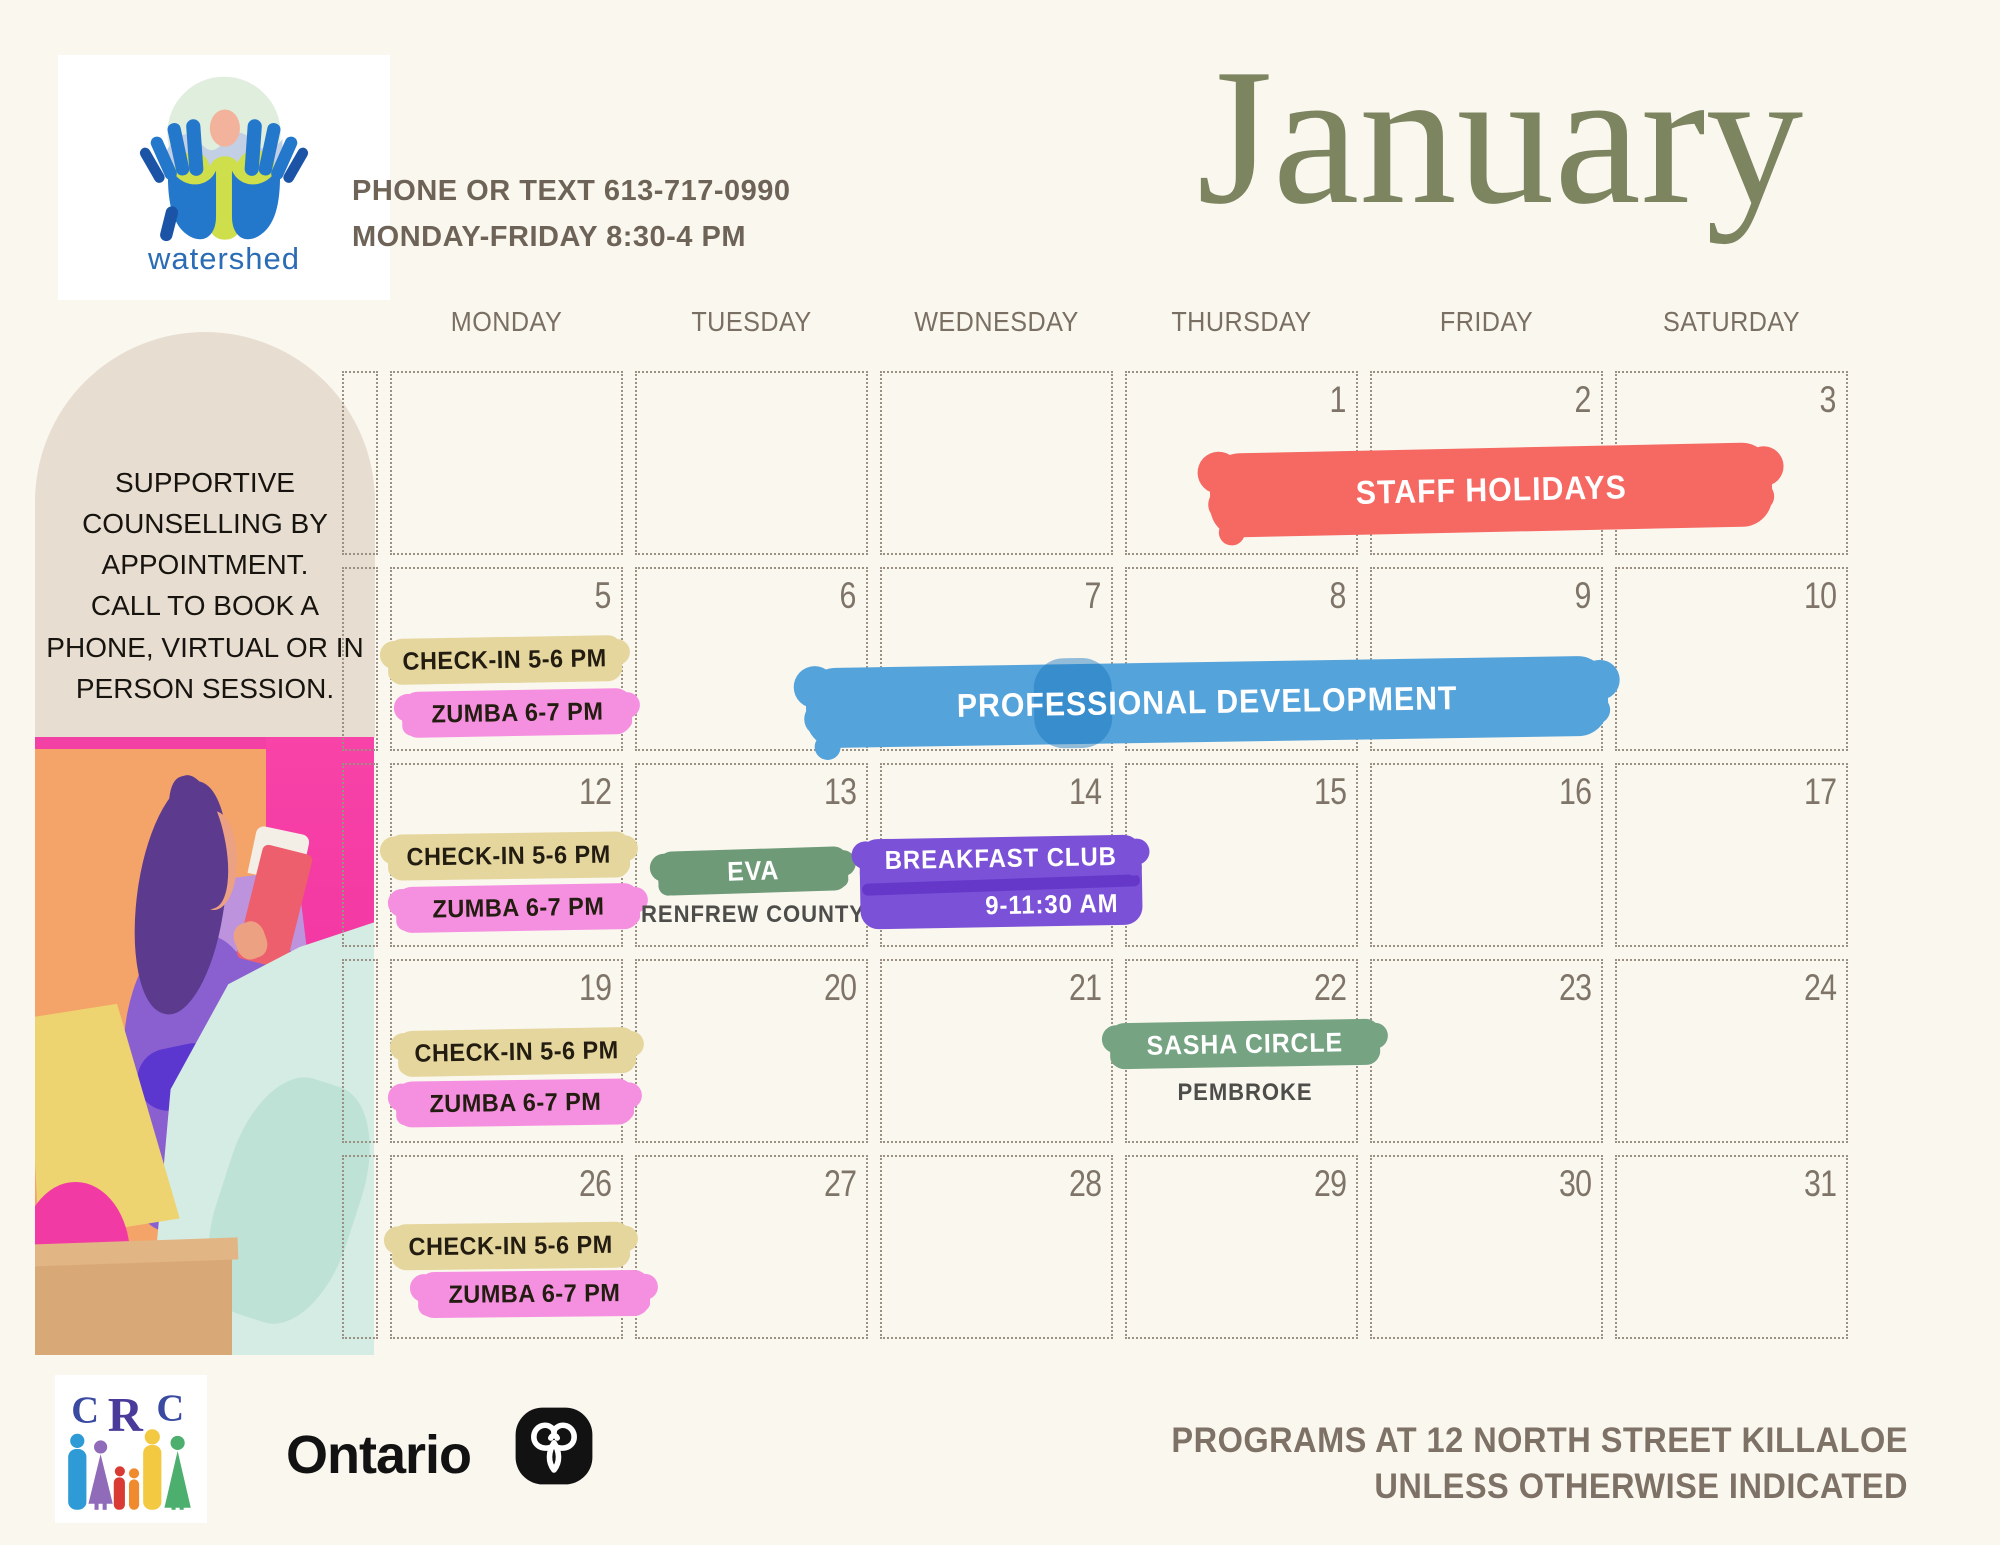  What do you see at coordinates (1486, 855) in the screenshot?
I see `calendar-cell: 16` at bounding box center [1486, 855].